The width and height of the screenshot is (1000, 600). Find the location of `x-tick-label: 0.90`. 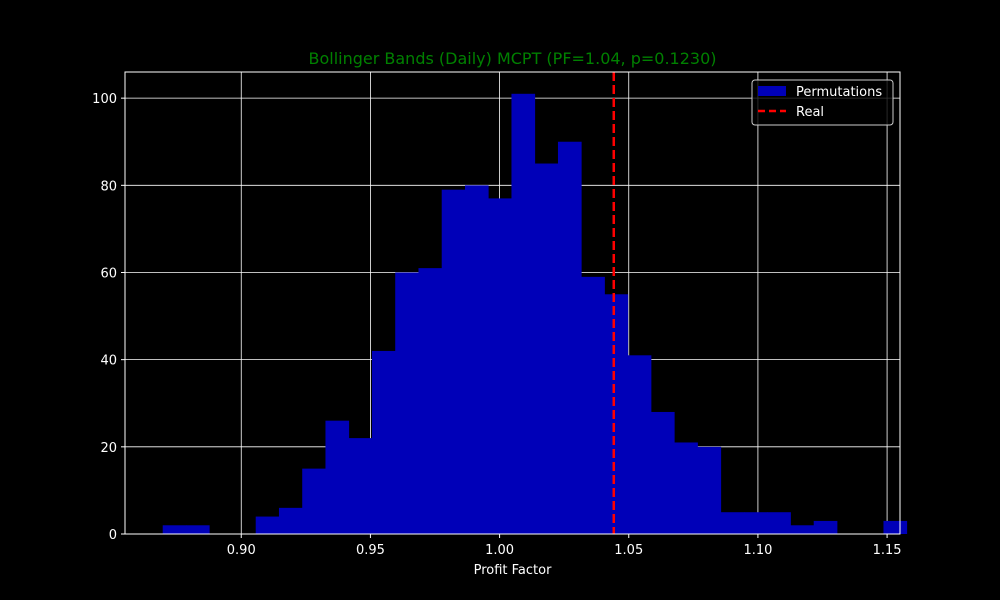

x-tick-label: 0.90 is located at coordinates (241, 550).